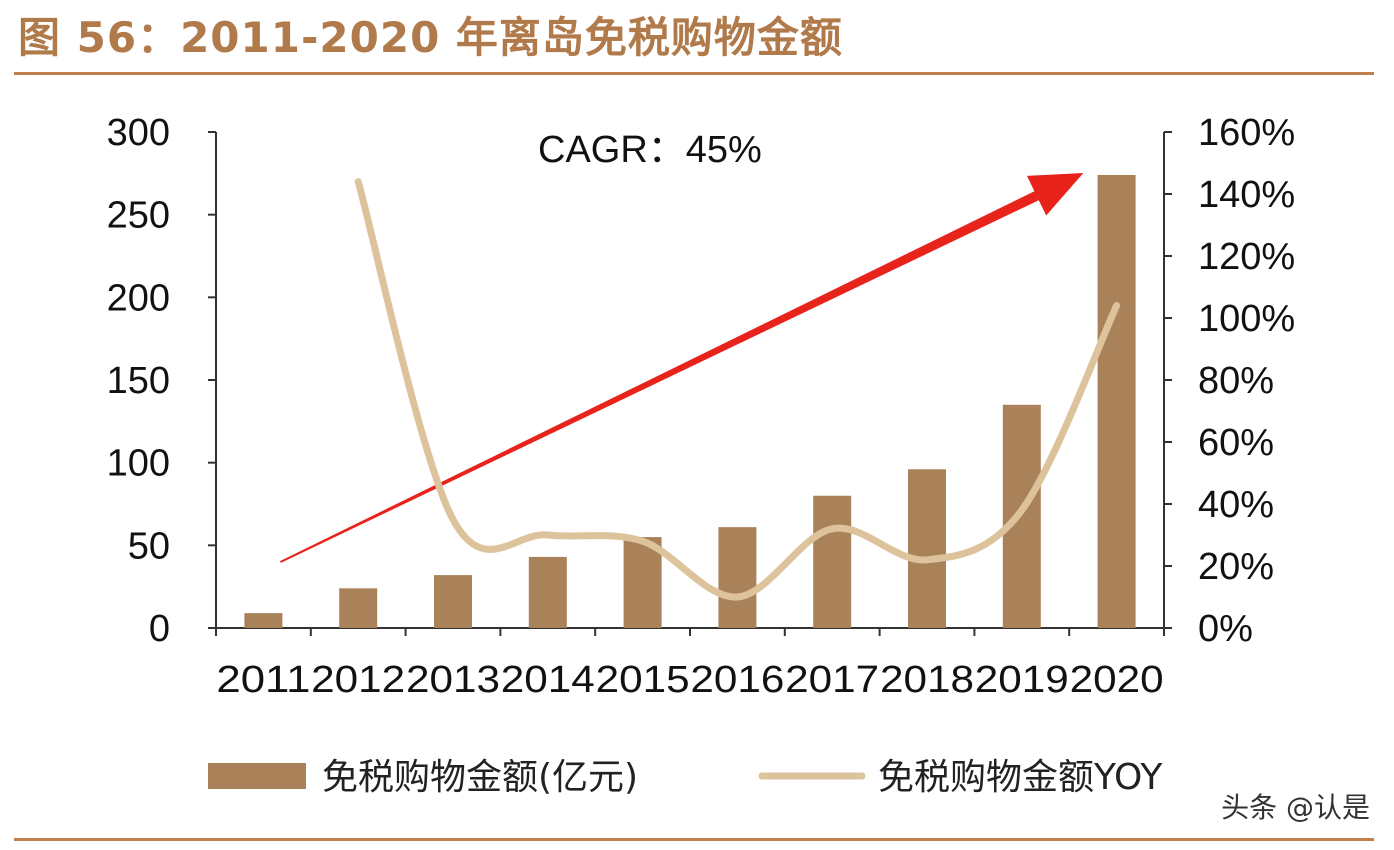 This screenshot has height=850, width=1394. I want to click on bar-2014, so click(547, 592).